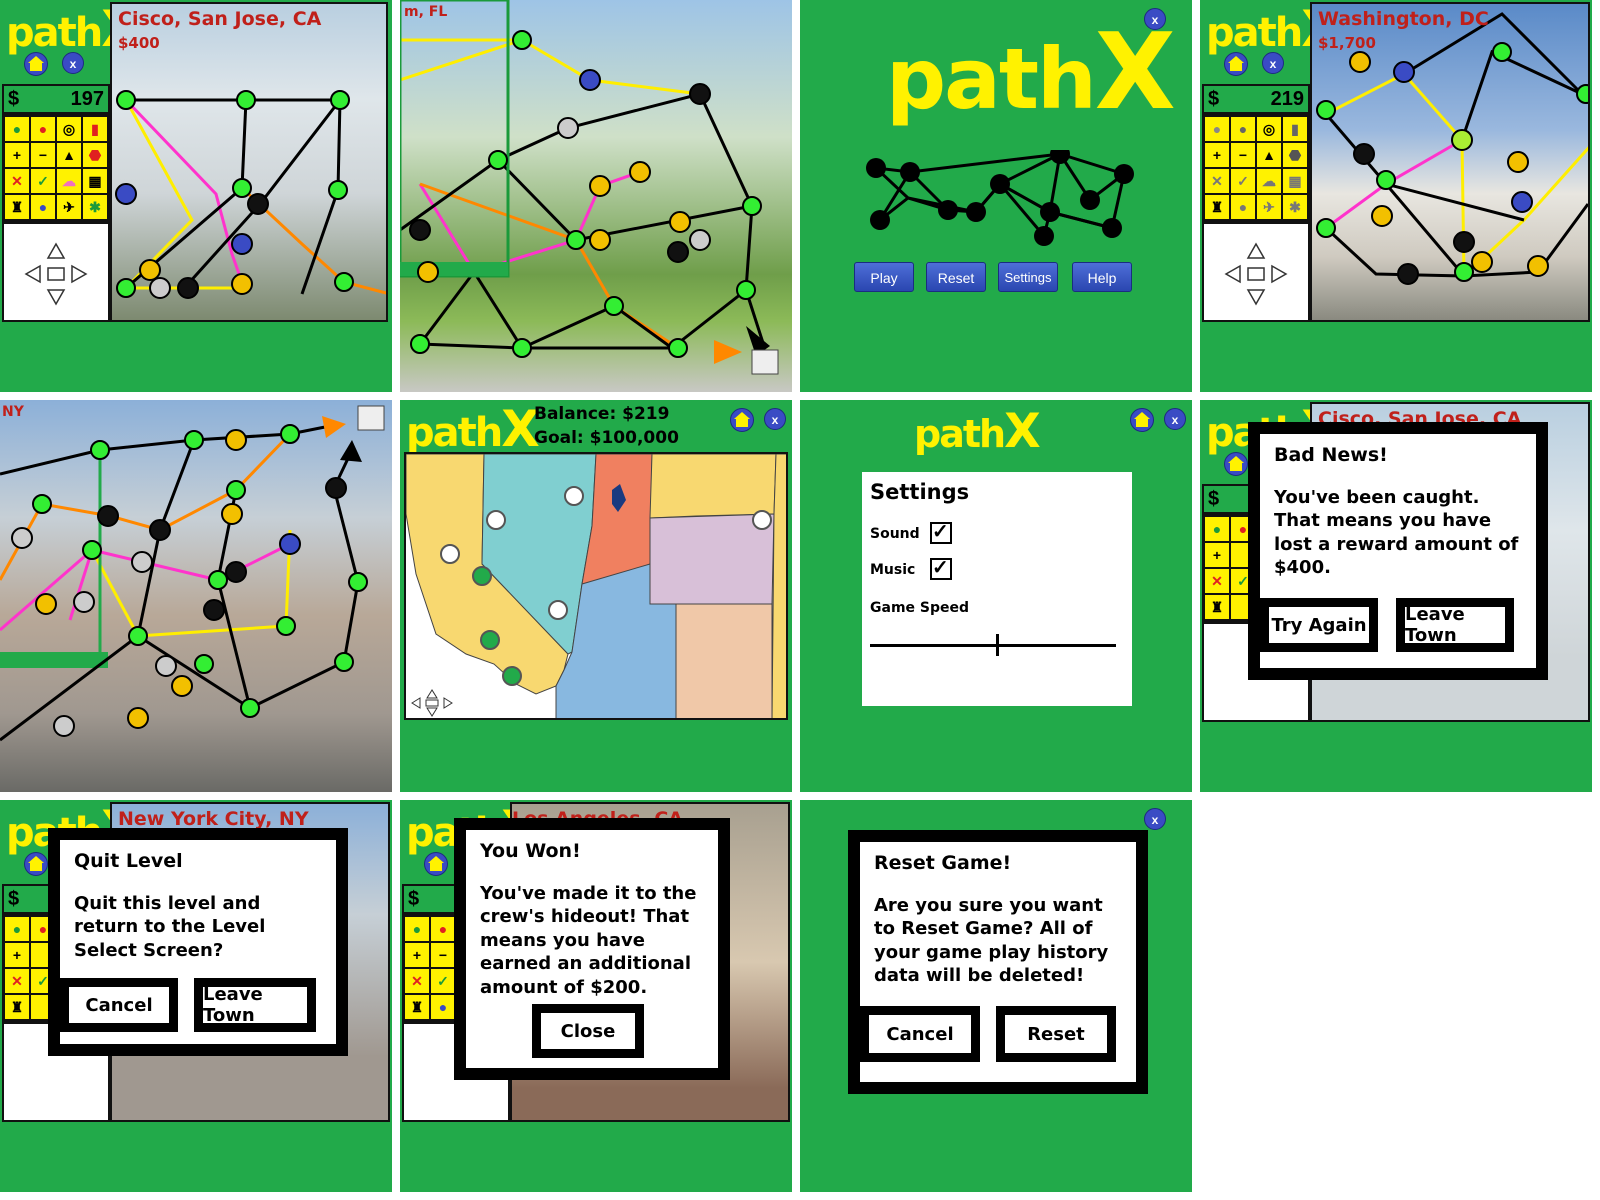 Image resolution: width=1600 pixels, height=1200 pixels. What do you see at coordinates (473, 429) in the screenshot?
I see `pathx-logo: pathX` at bounding box center [473, 429].